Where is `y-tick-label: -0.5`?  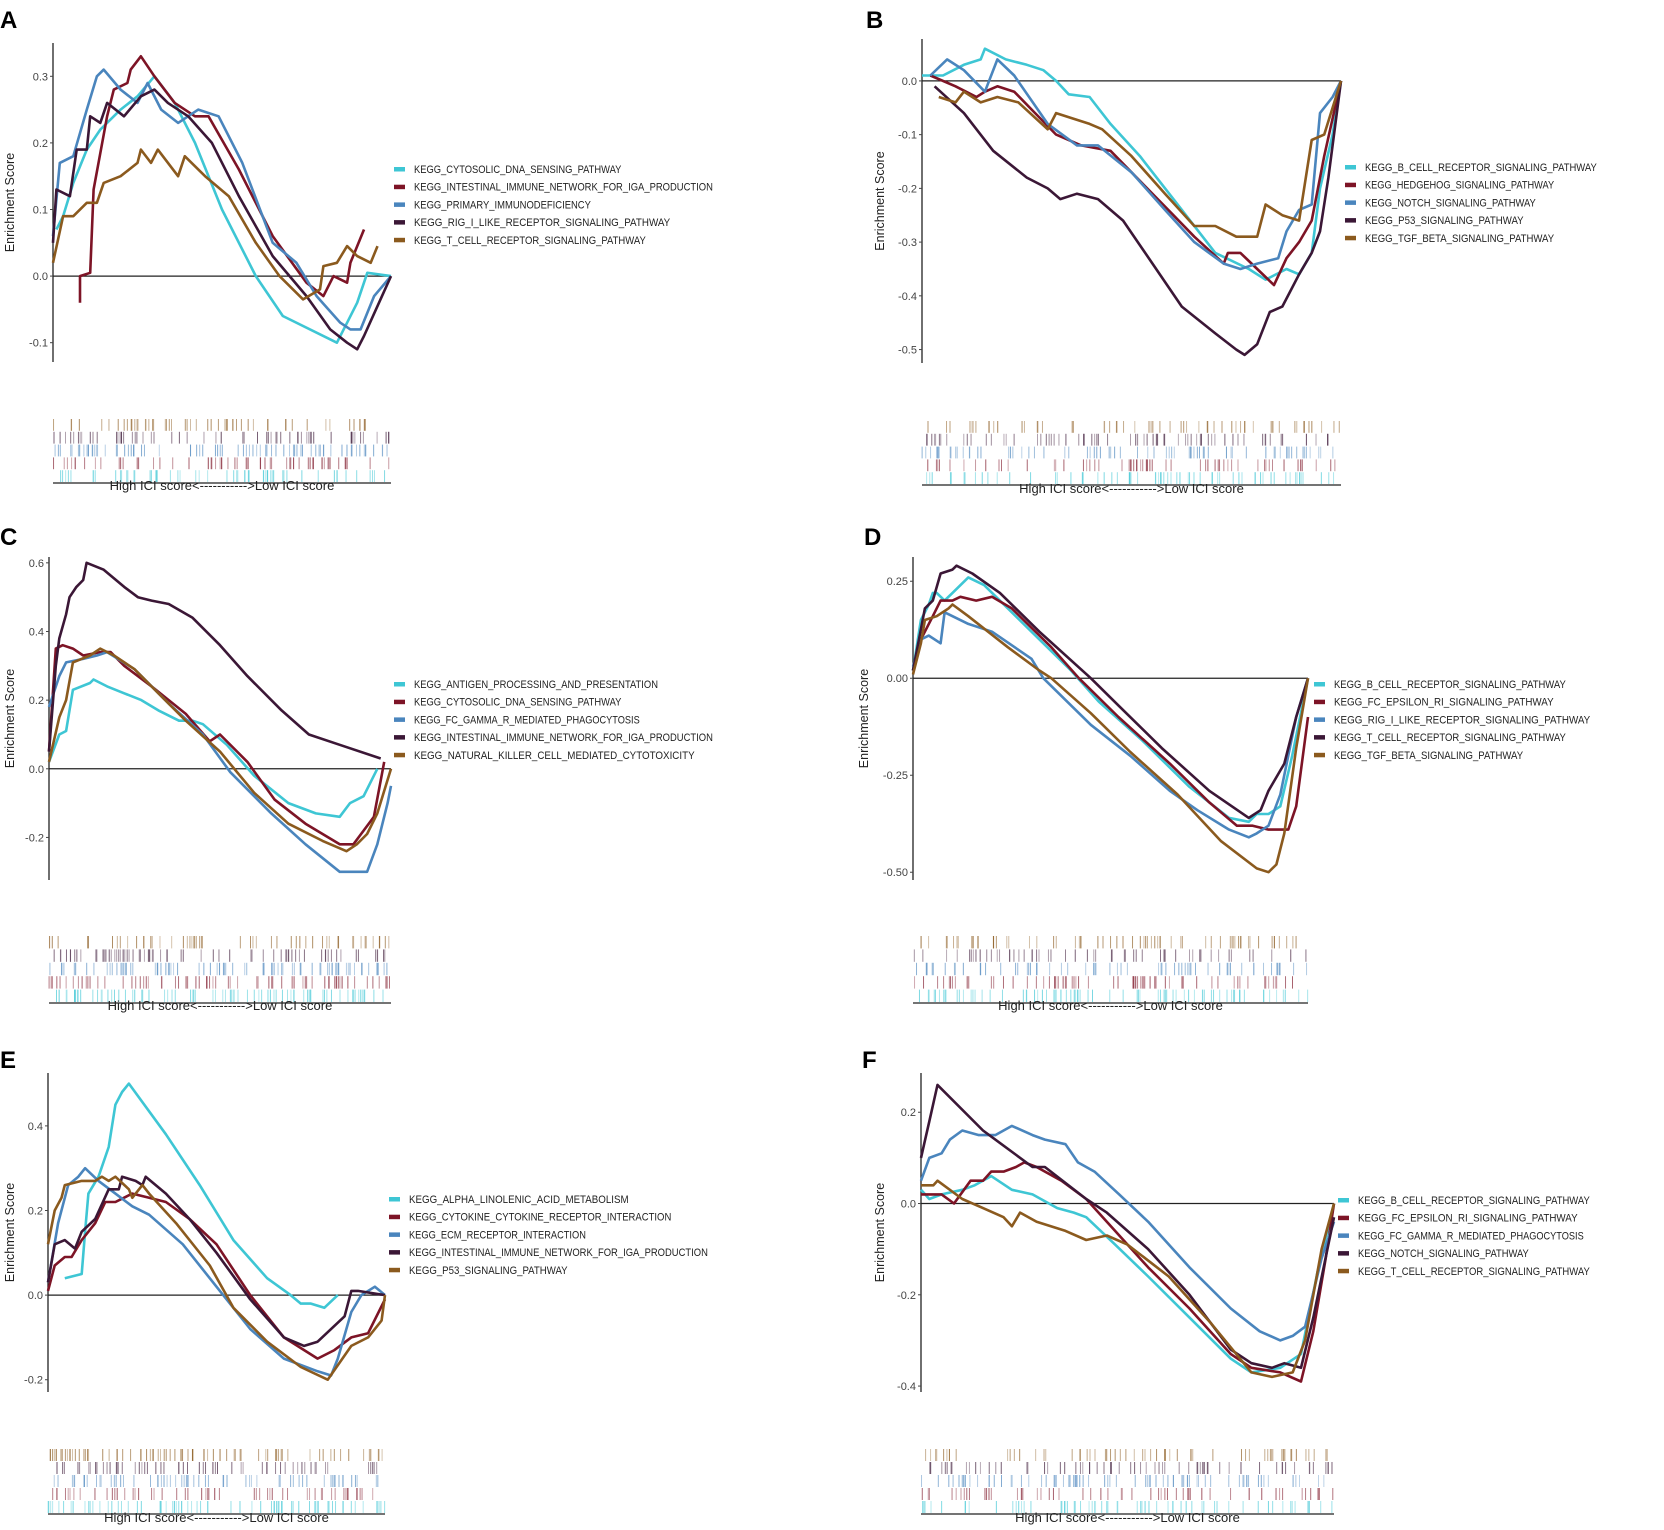
y-tick-label: -0.5 is located at coordinates (907, 351).